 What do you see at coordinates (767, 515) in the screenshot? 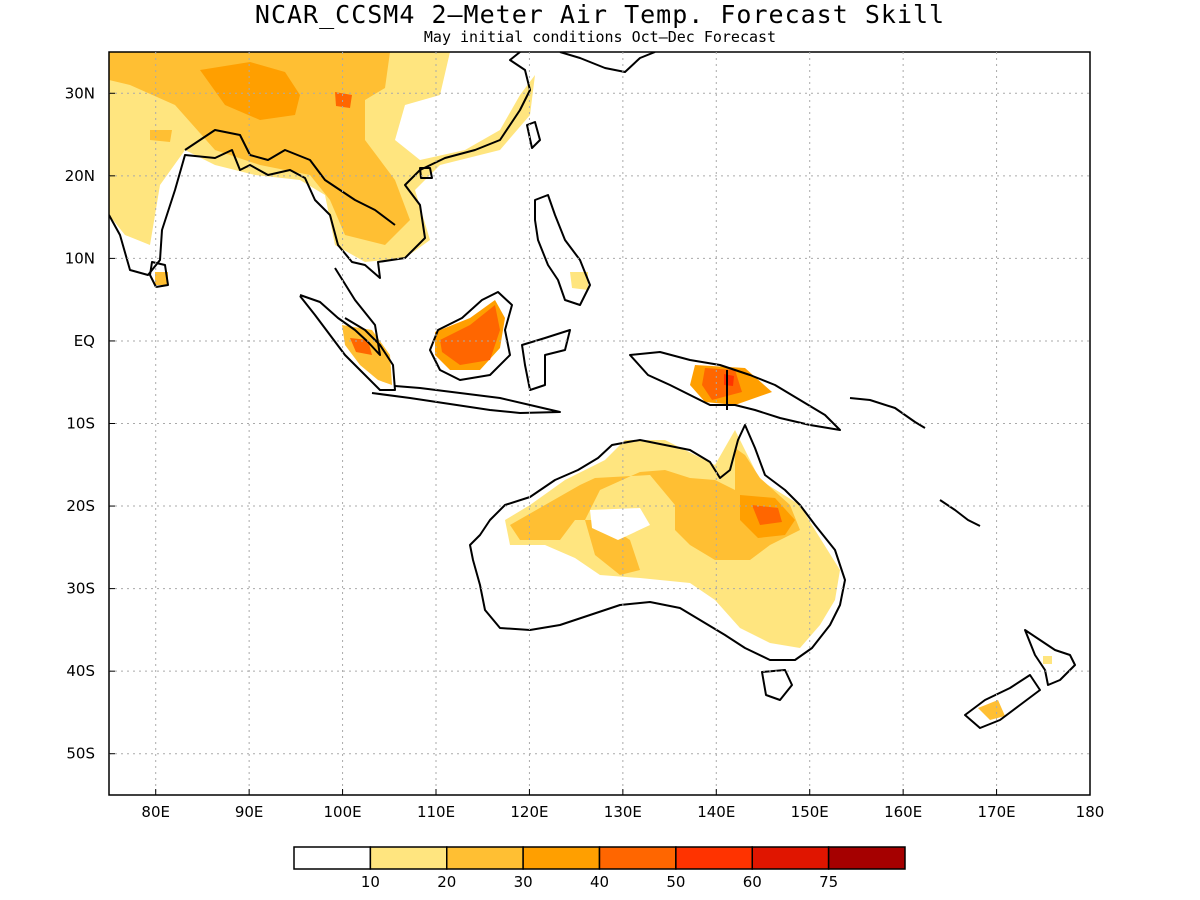
I see `region-australia-deep` at bounding box center [767, 515].